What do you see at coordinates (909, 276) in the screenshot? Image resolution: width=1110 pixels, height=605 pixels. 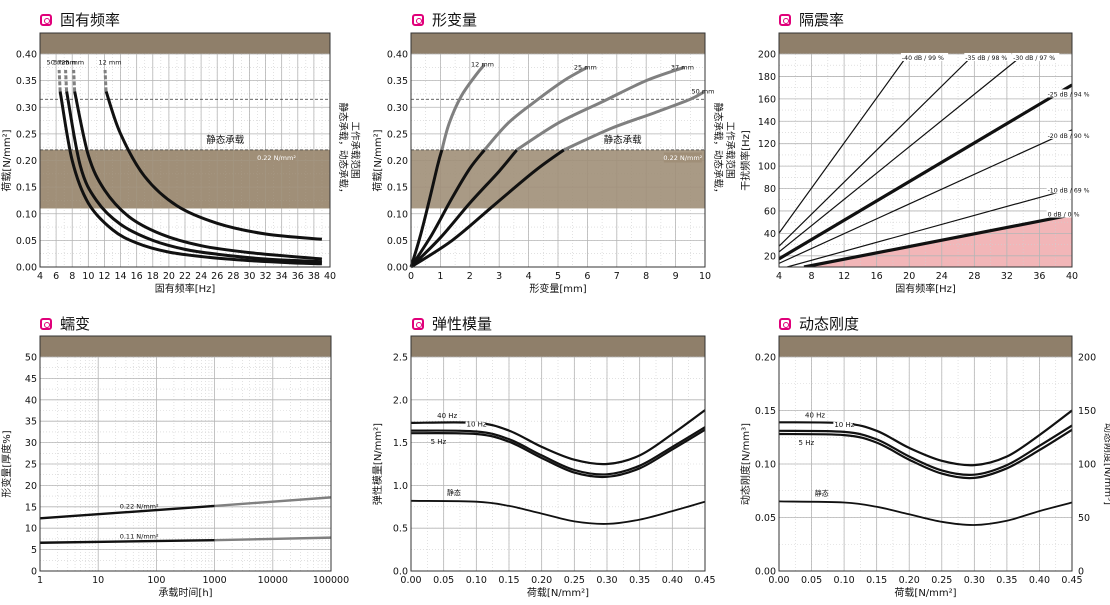 I see `x-tick-label: 20` at bounding box center [909, 276].